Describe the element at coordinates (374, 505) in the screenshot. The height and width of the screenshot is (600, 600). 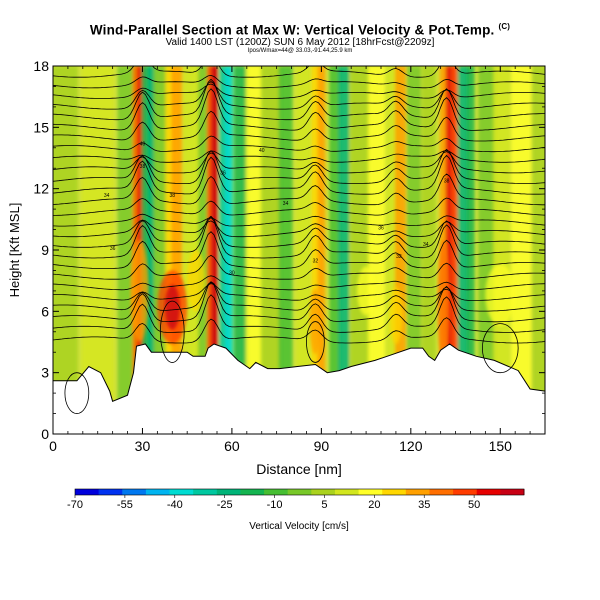
I see `colorbar-tick-label: 20` at that location.